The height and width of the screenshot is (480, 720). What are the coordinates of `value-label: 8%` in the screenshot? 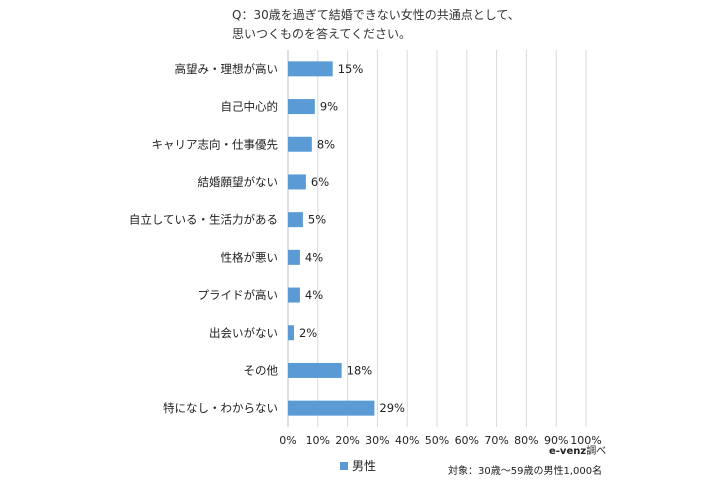 It's located at (326, 144).